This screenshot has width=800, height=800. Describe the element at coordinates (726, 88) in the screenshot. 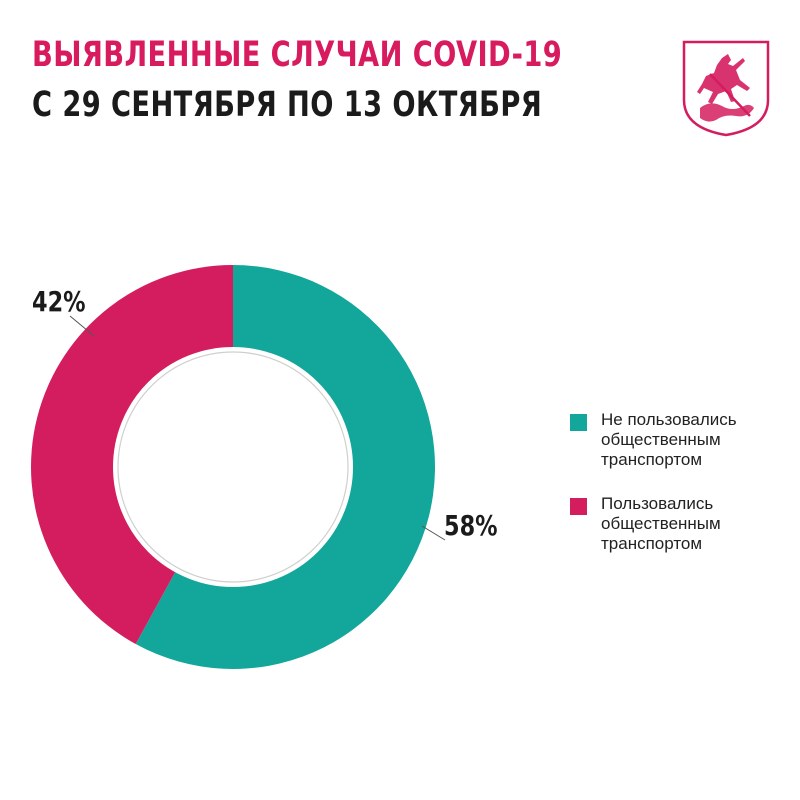

I see `moscow-coat-of-arms-icon` at that location.